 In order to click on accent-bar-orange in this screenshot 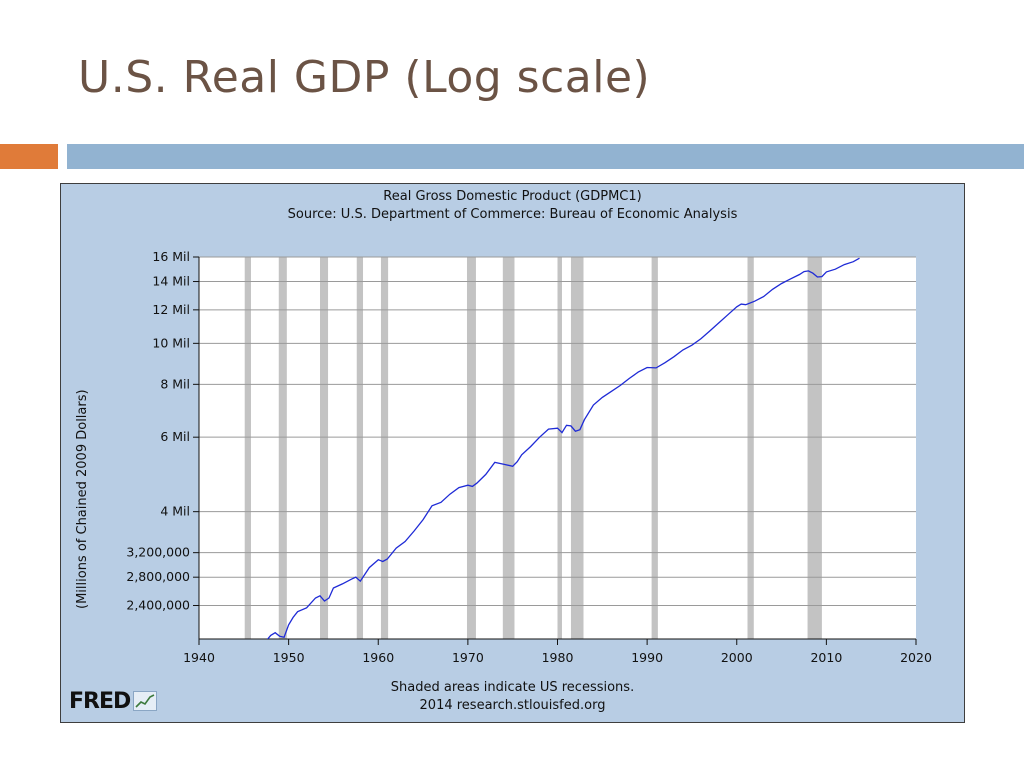, I will do `click(29, 156)`.